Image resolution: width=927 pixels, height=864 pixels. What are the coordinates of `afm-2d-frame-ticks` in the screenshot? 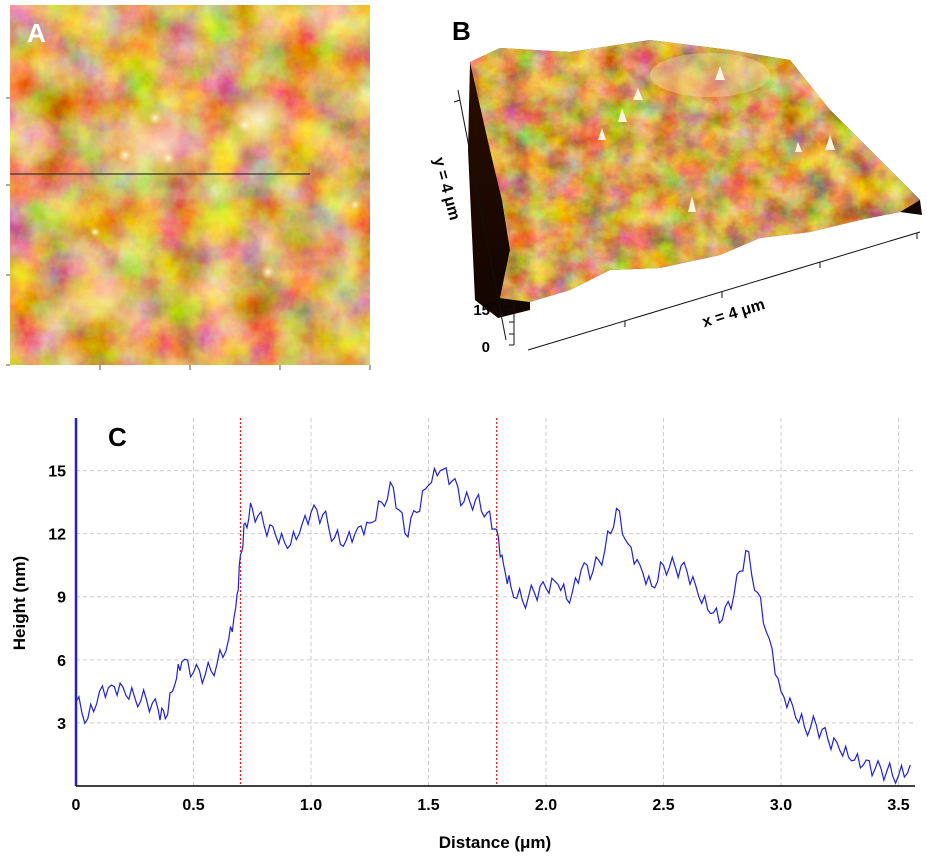 It's located at (188, 233).